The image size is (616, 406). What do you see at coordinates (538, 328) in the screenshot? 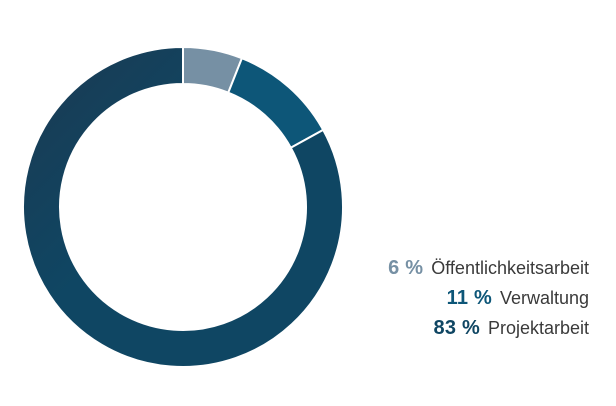
I see `legend-label: Projektarbeit` at bounding box center [538, 328].